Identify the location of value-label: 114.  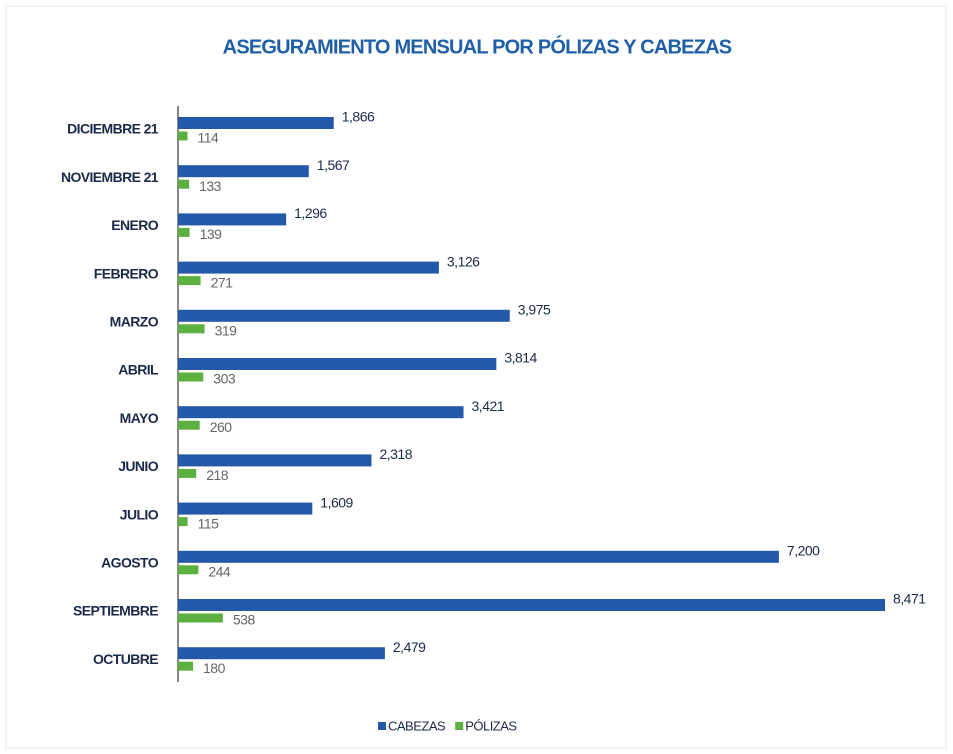
(209, 138).